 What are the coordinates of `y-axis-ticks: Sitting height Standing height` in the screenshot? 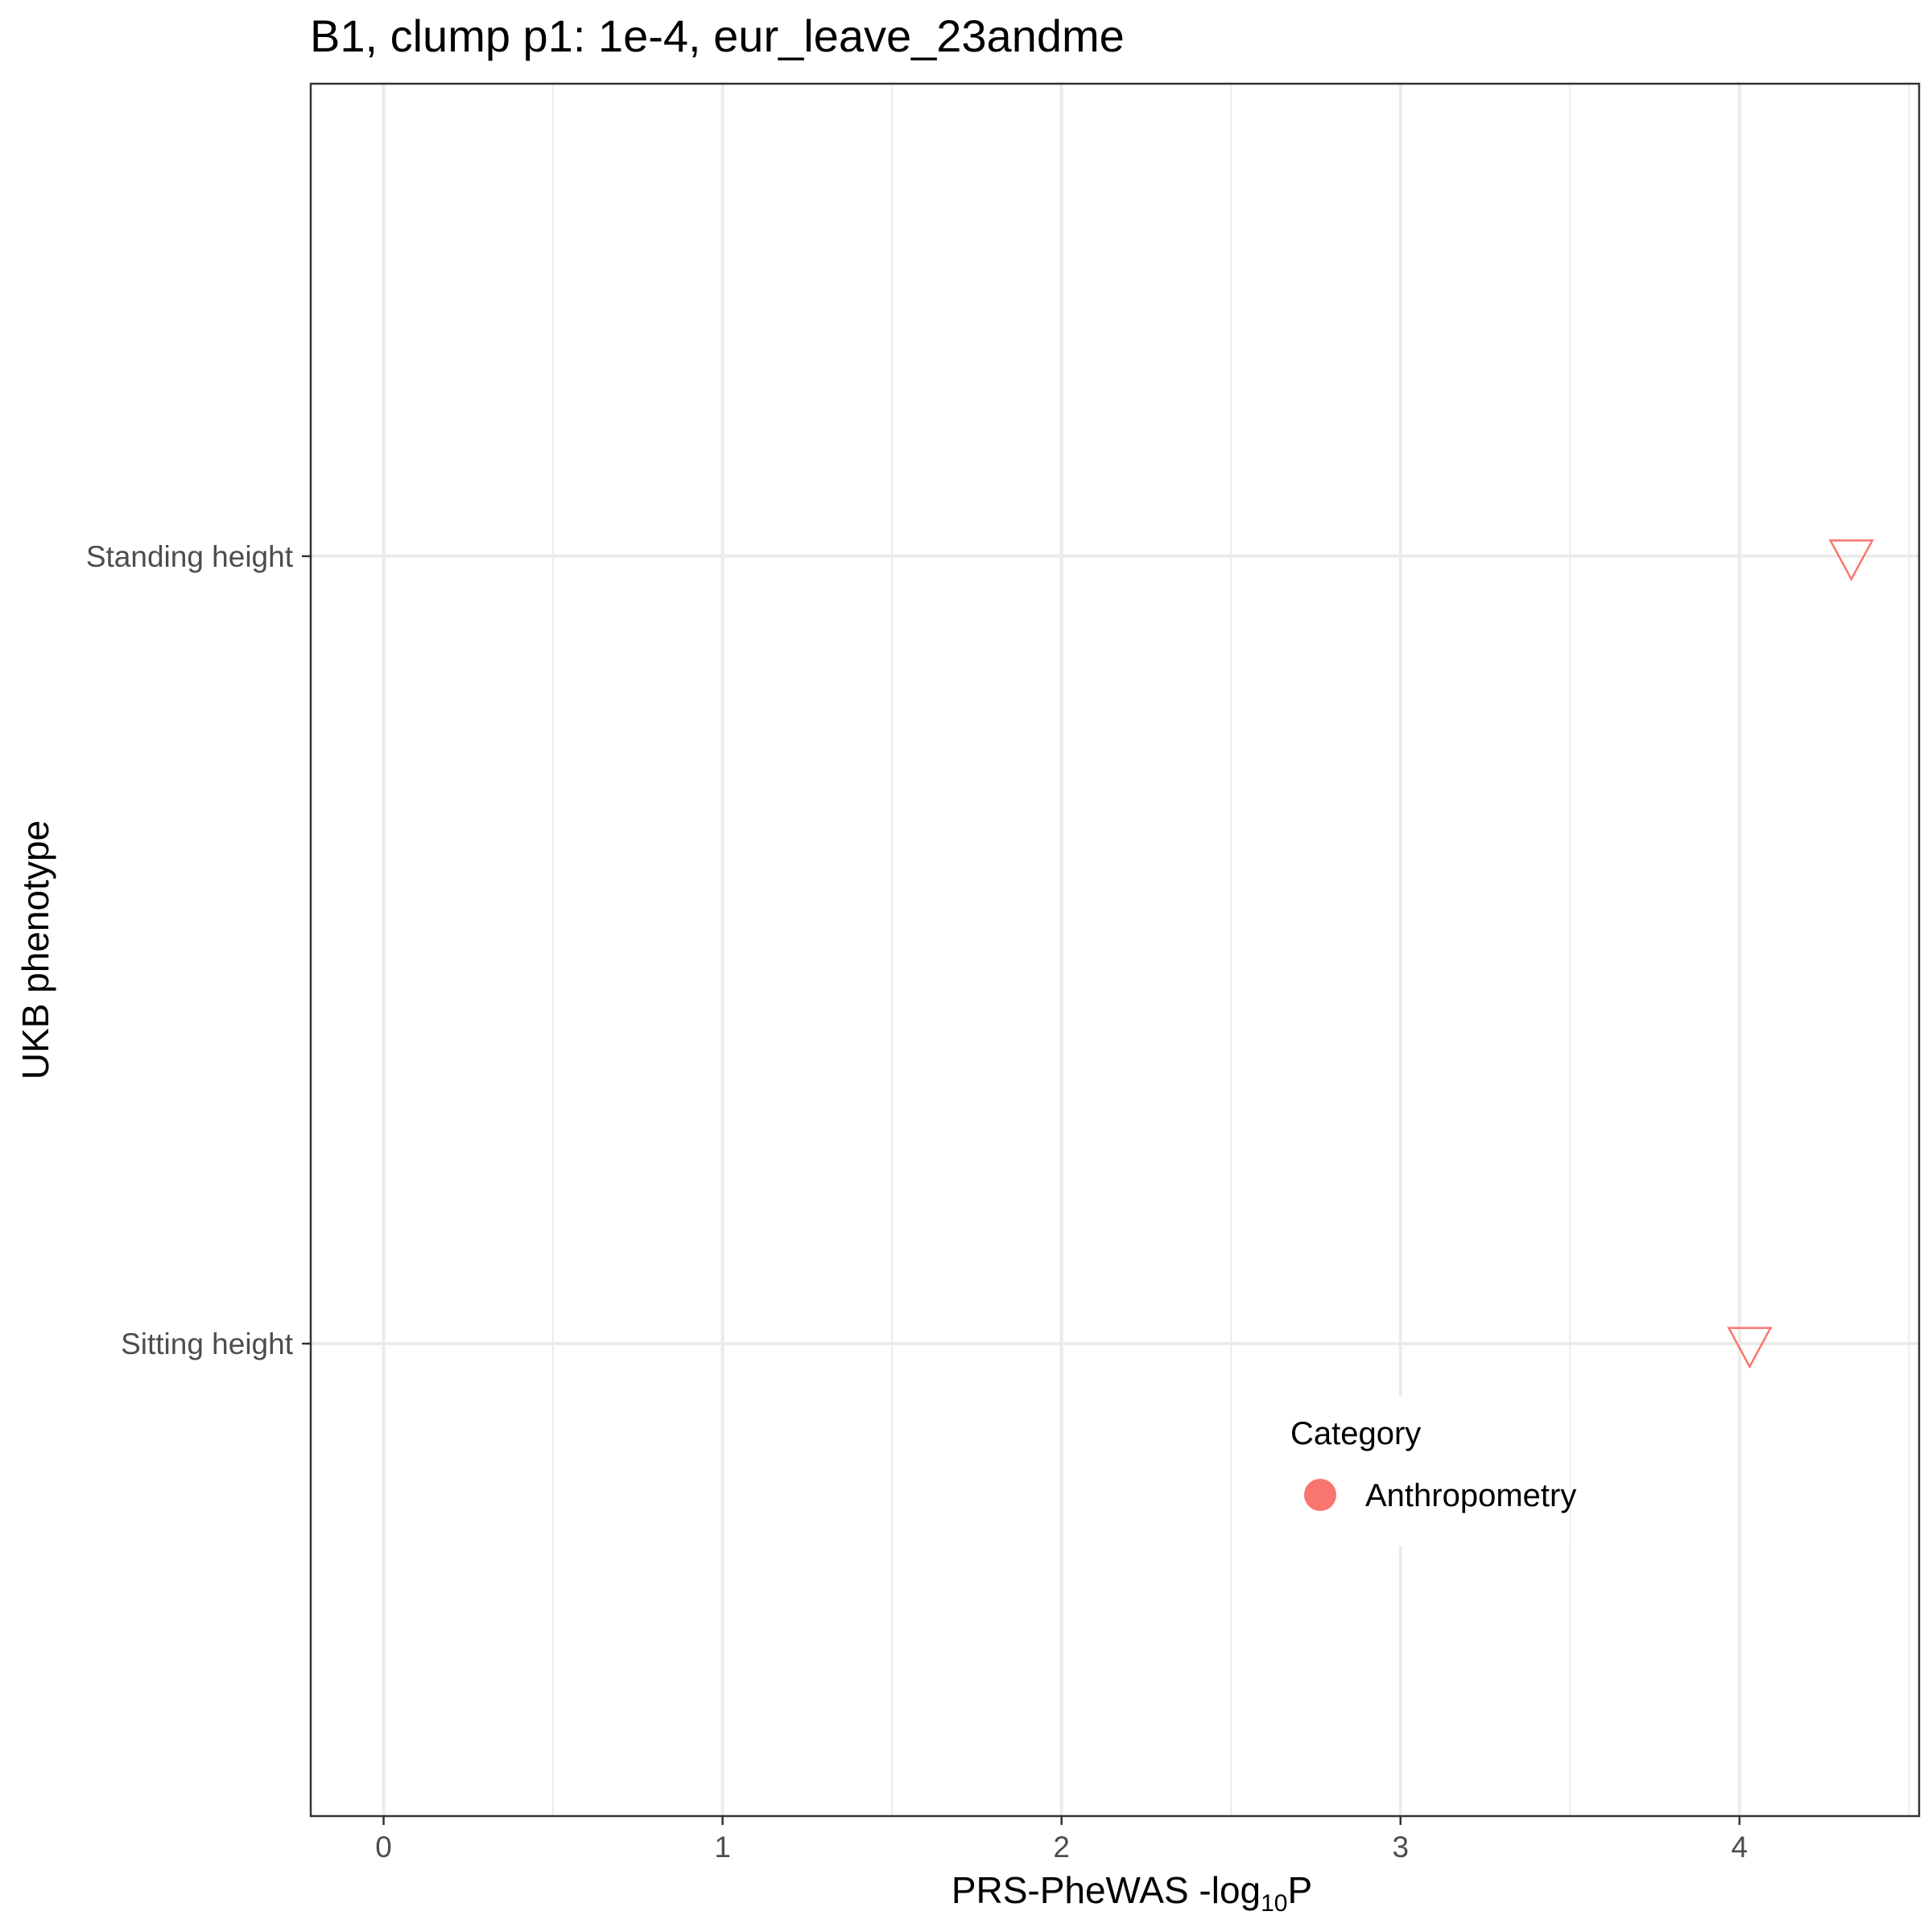 It's located at (198, 950).